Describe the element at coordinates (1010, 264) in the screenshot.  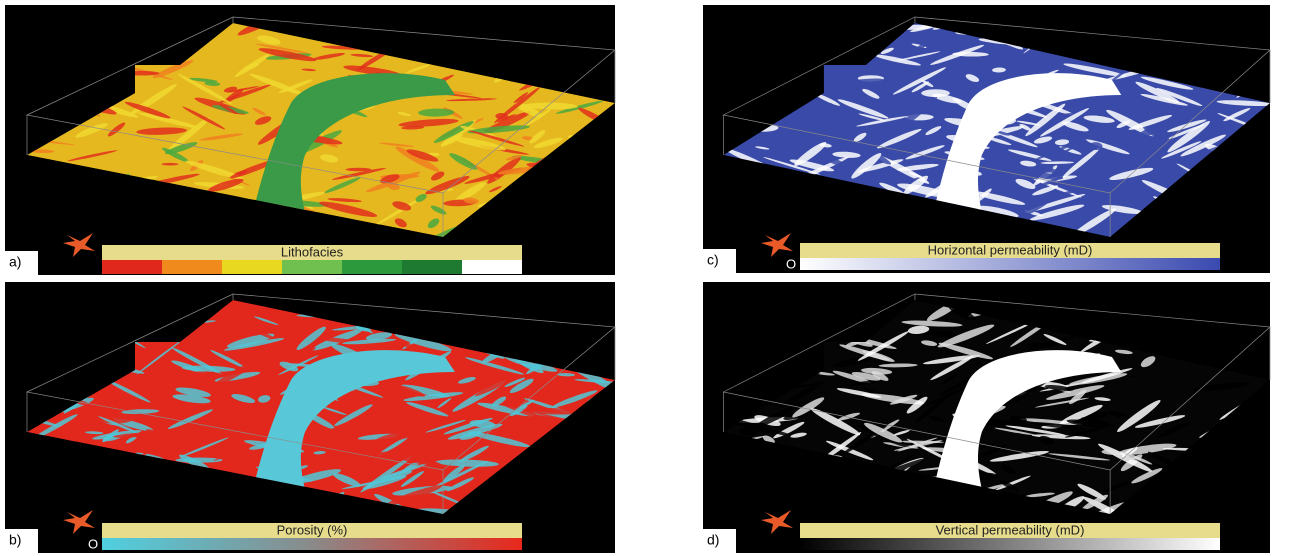
I see `colorbar` at that location.